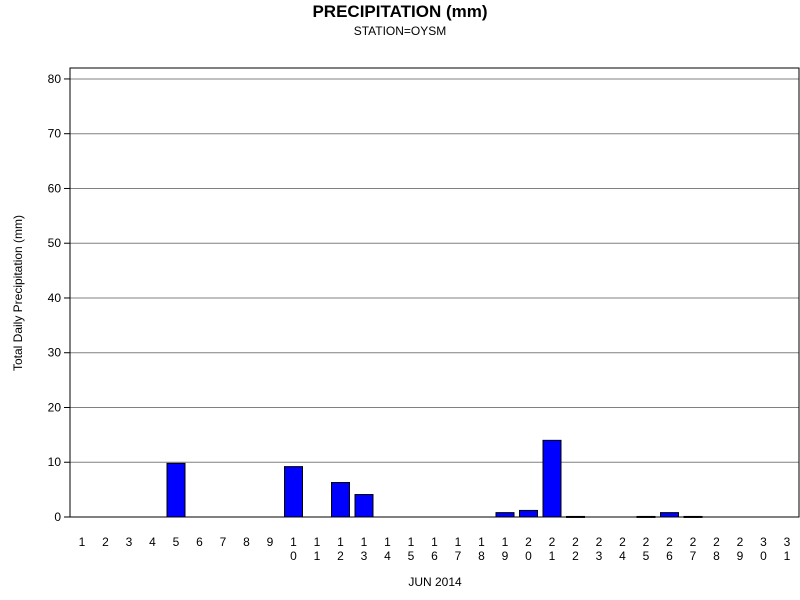 The height and width of the screenshot is (600, 800). I want to click on y-tick-label: 60, so click(55, 188).